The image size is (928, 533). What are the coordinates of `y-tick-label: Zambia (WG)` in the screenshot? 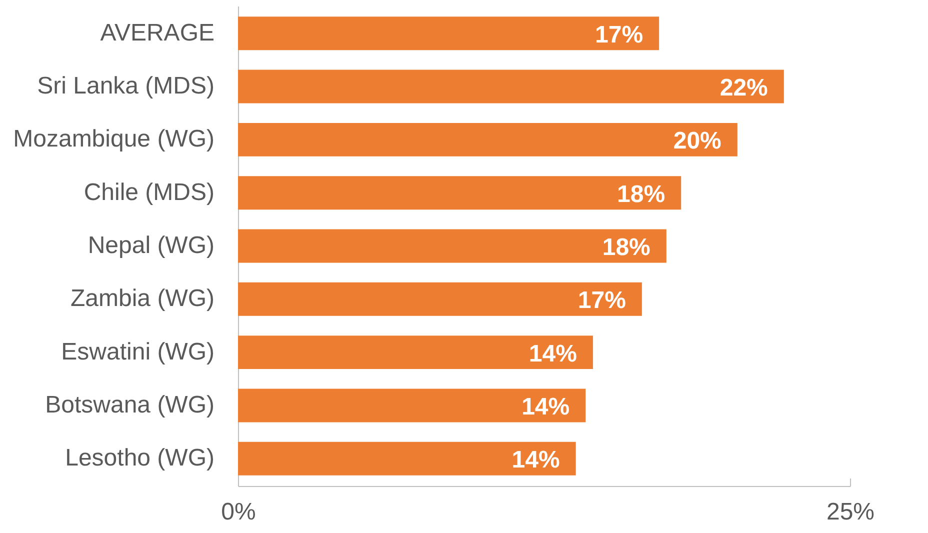 It's located at (142, 298).